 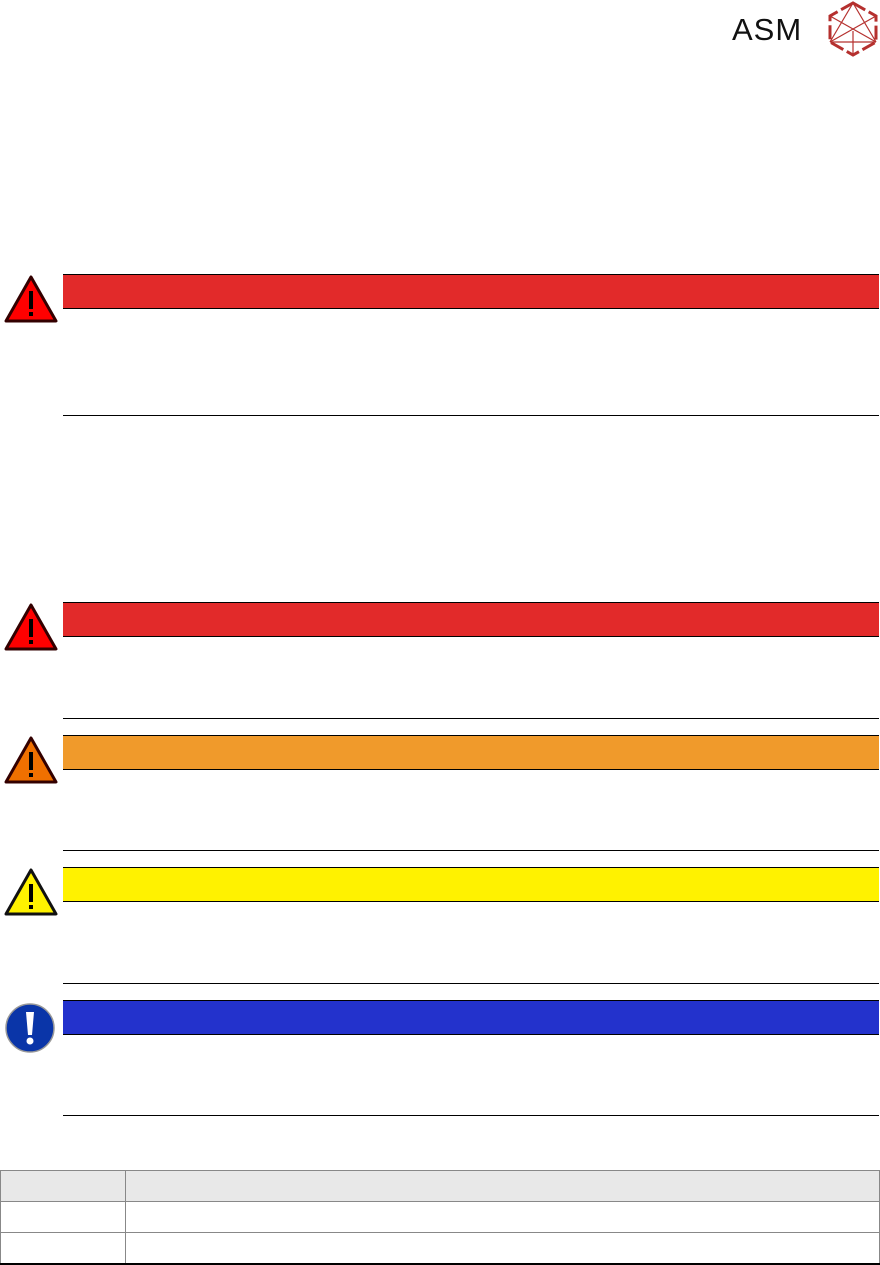 I want to click on document-table, so click(x=440, y=1217).